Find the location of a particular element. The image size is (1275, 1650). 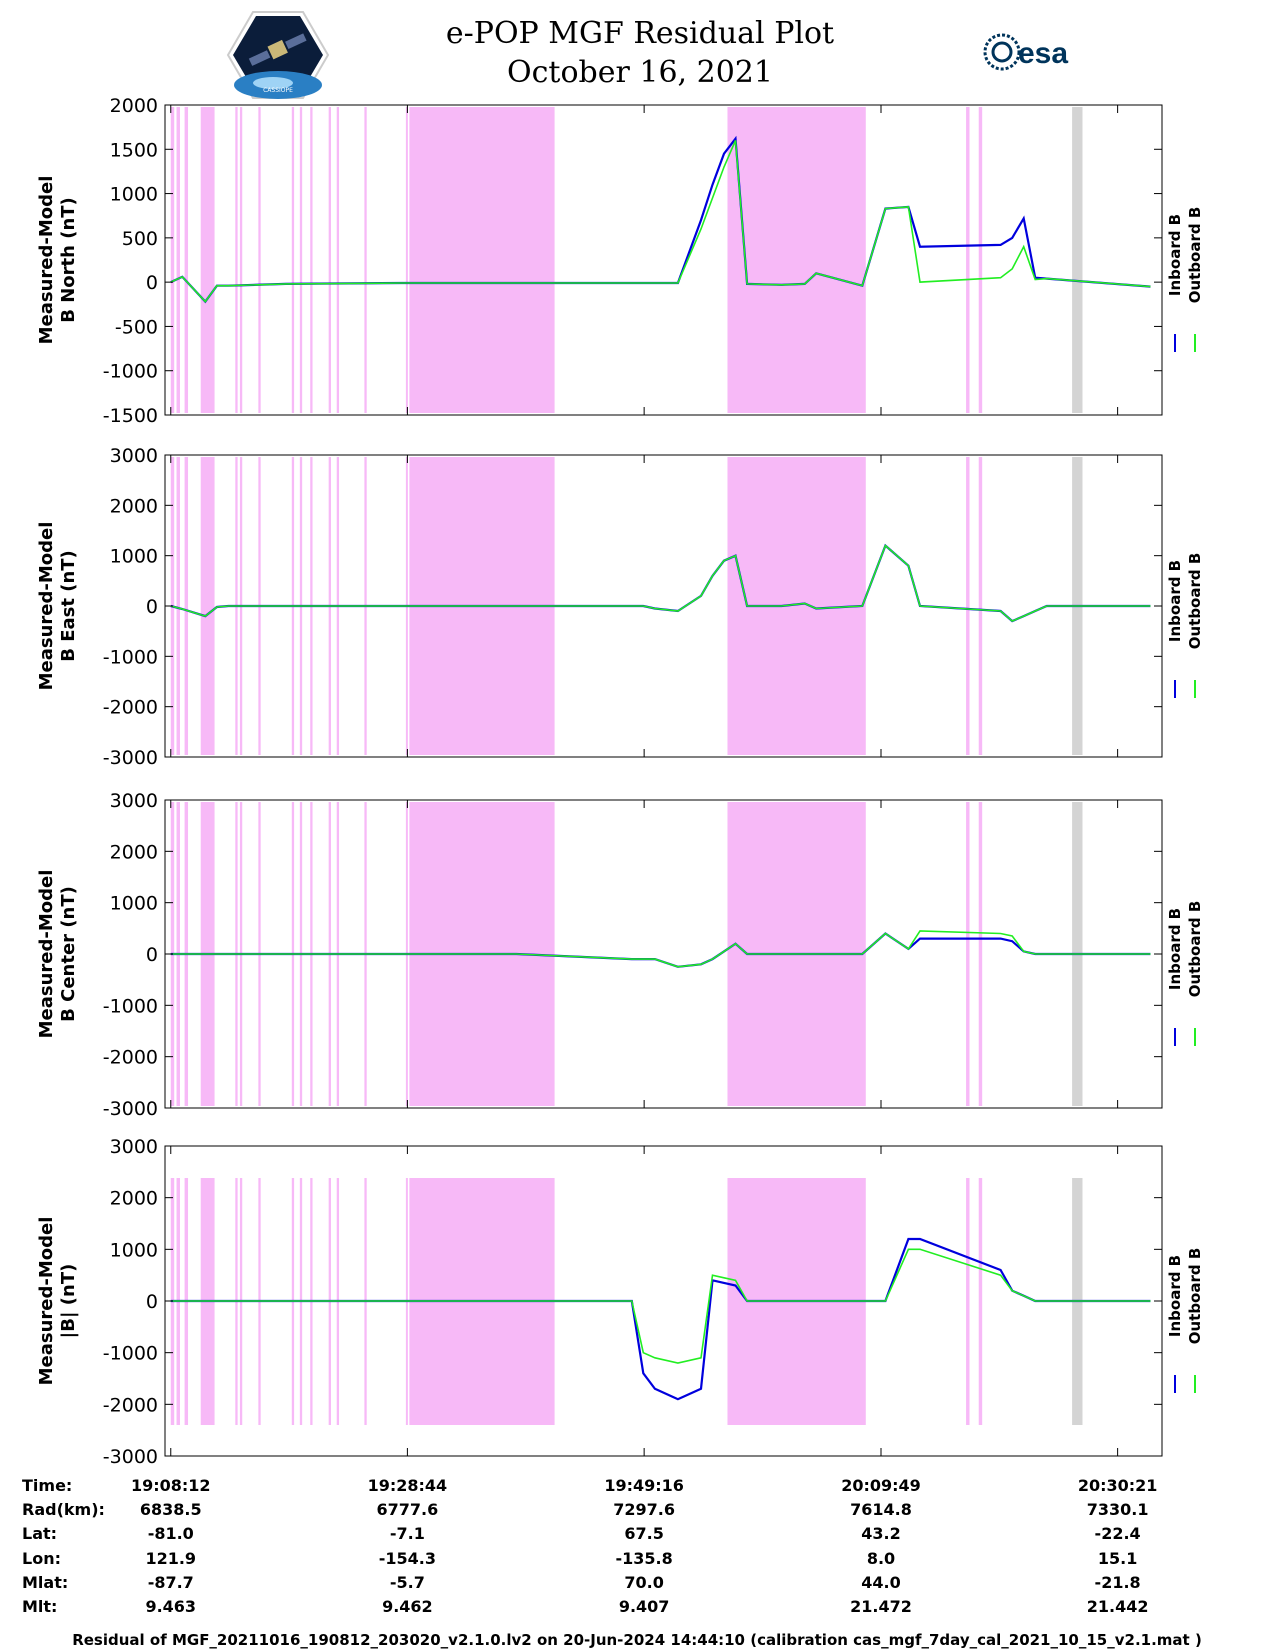

y-axis-label-line: B Center (nT) is located at coordinates (68, 954).